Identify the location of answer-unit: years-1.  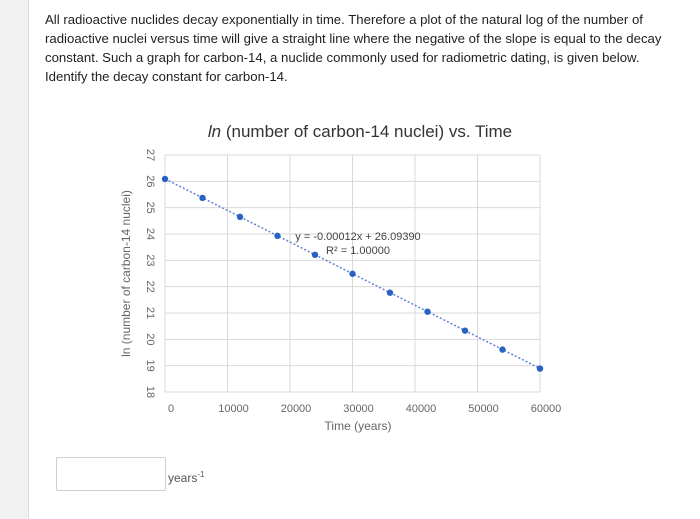
(186, 477).